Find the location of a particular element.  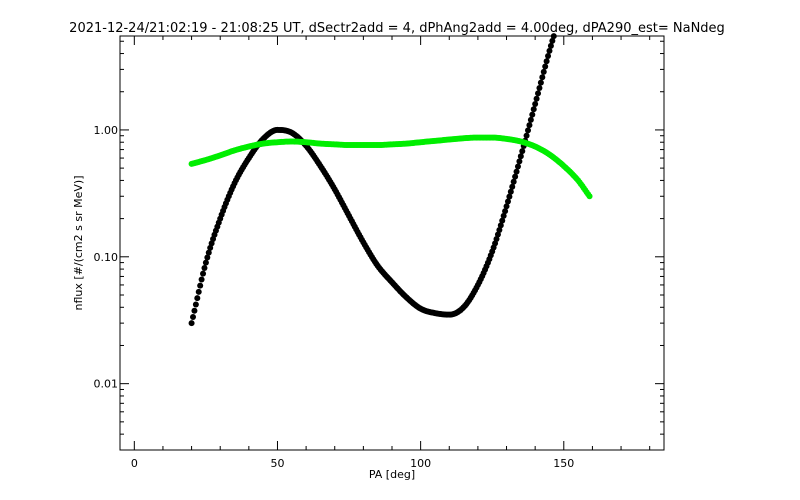

y-tick-label: 0.10 is located at coordinates (106, 257).